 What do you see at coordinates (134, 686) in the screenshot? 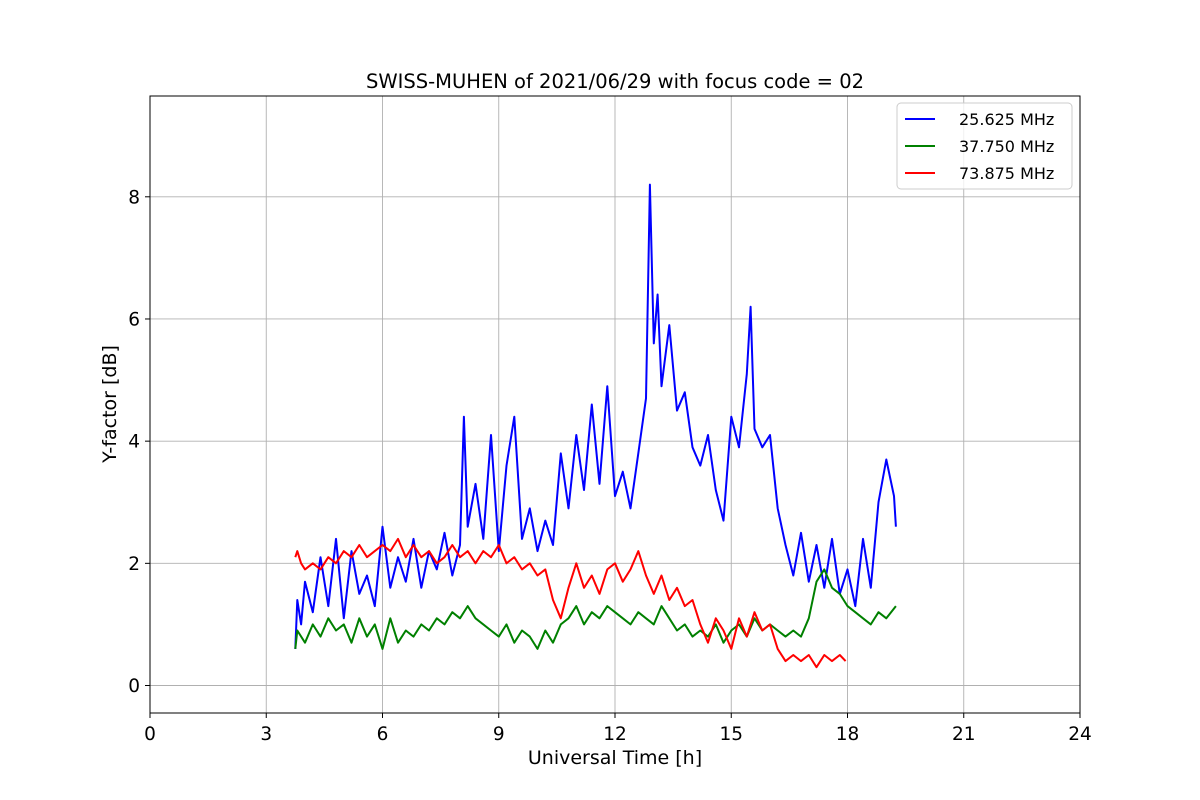
I see `y-tick-label: 0` at bounding box center [134, 686].